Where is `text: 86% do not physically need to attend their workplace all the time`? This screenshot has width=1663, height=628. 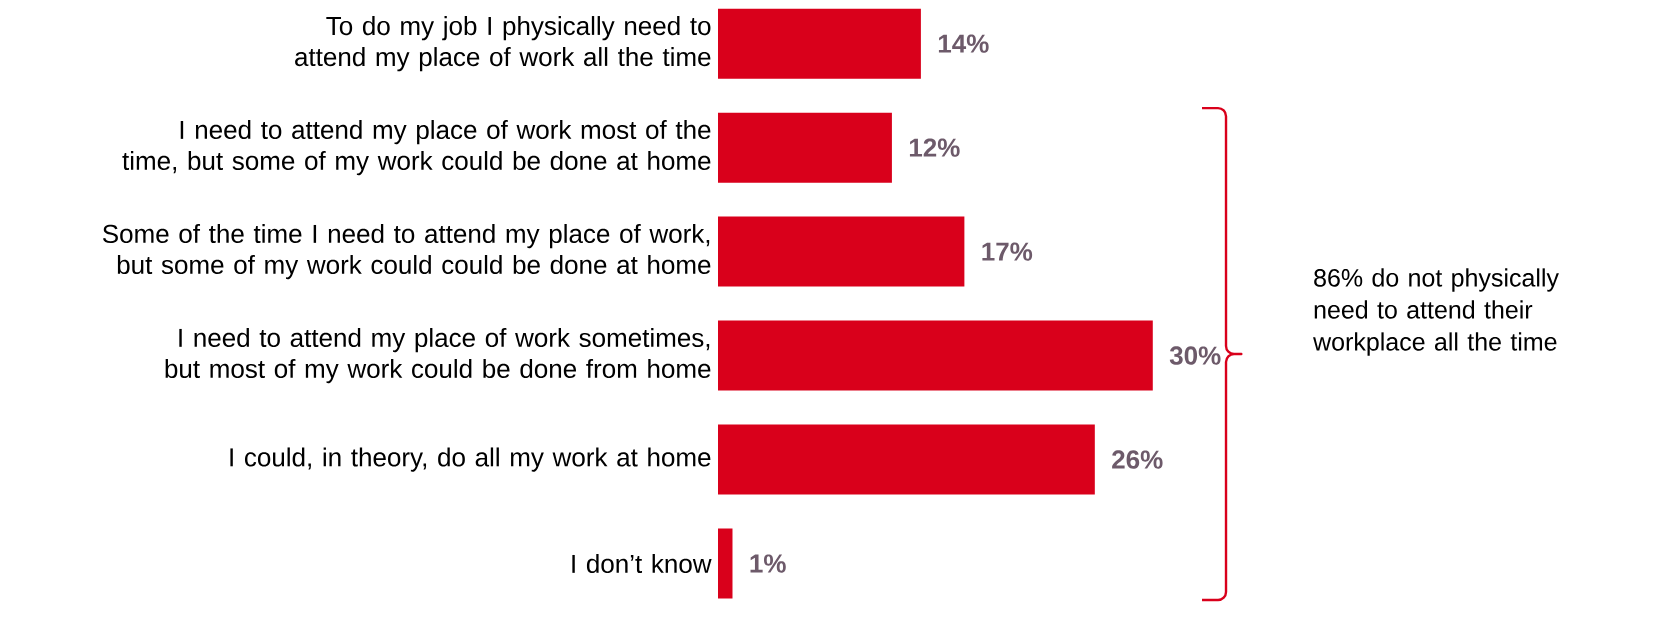 text: 86% do not physically need to attend their workplace all the time is located at coordinates (1436, 312).